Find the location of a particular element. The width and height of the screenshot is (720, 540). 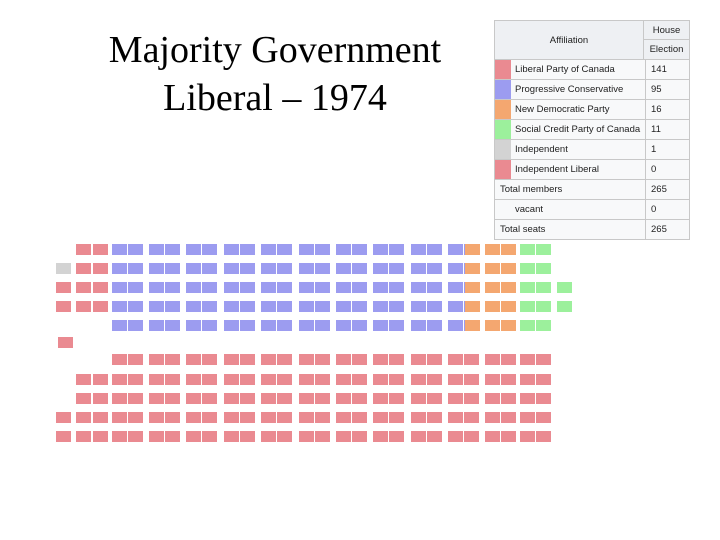

total-seats-value: 265 is located at coordinates (668, 229).